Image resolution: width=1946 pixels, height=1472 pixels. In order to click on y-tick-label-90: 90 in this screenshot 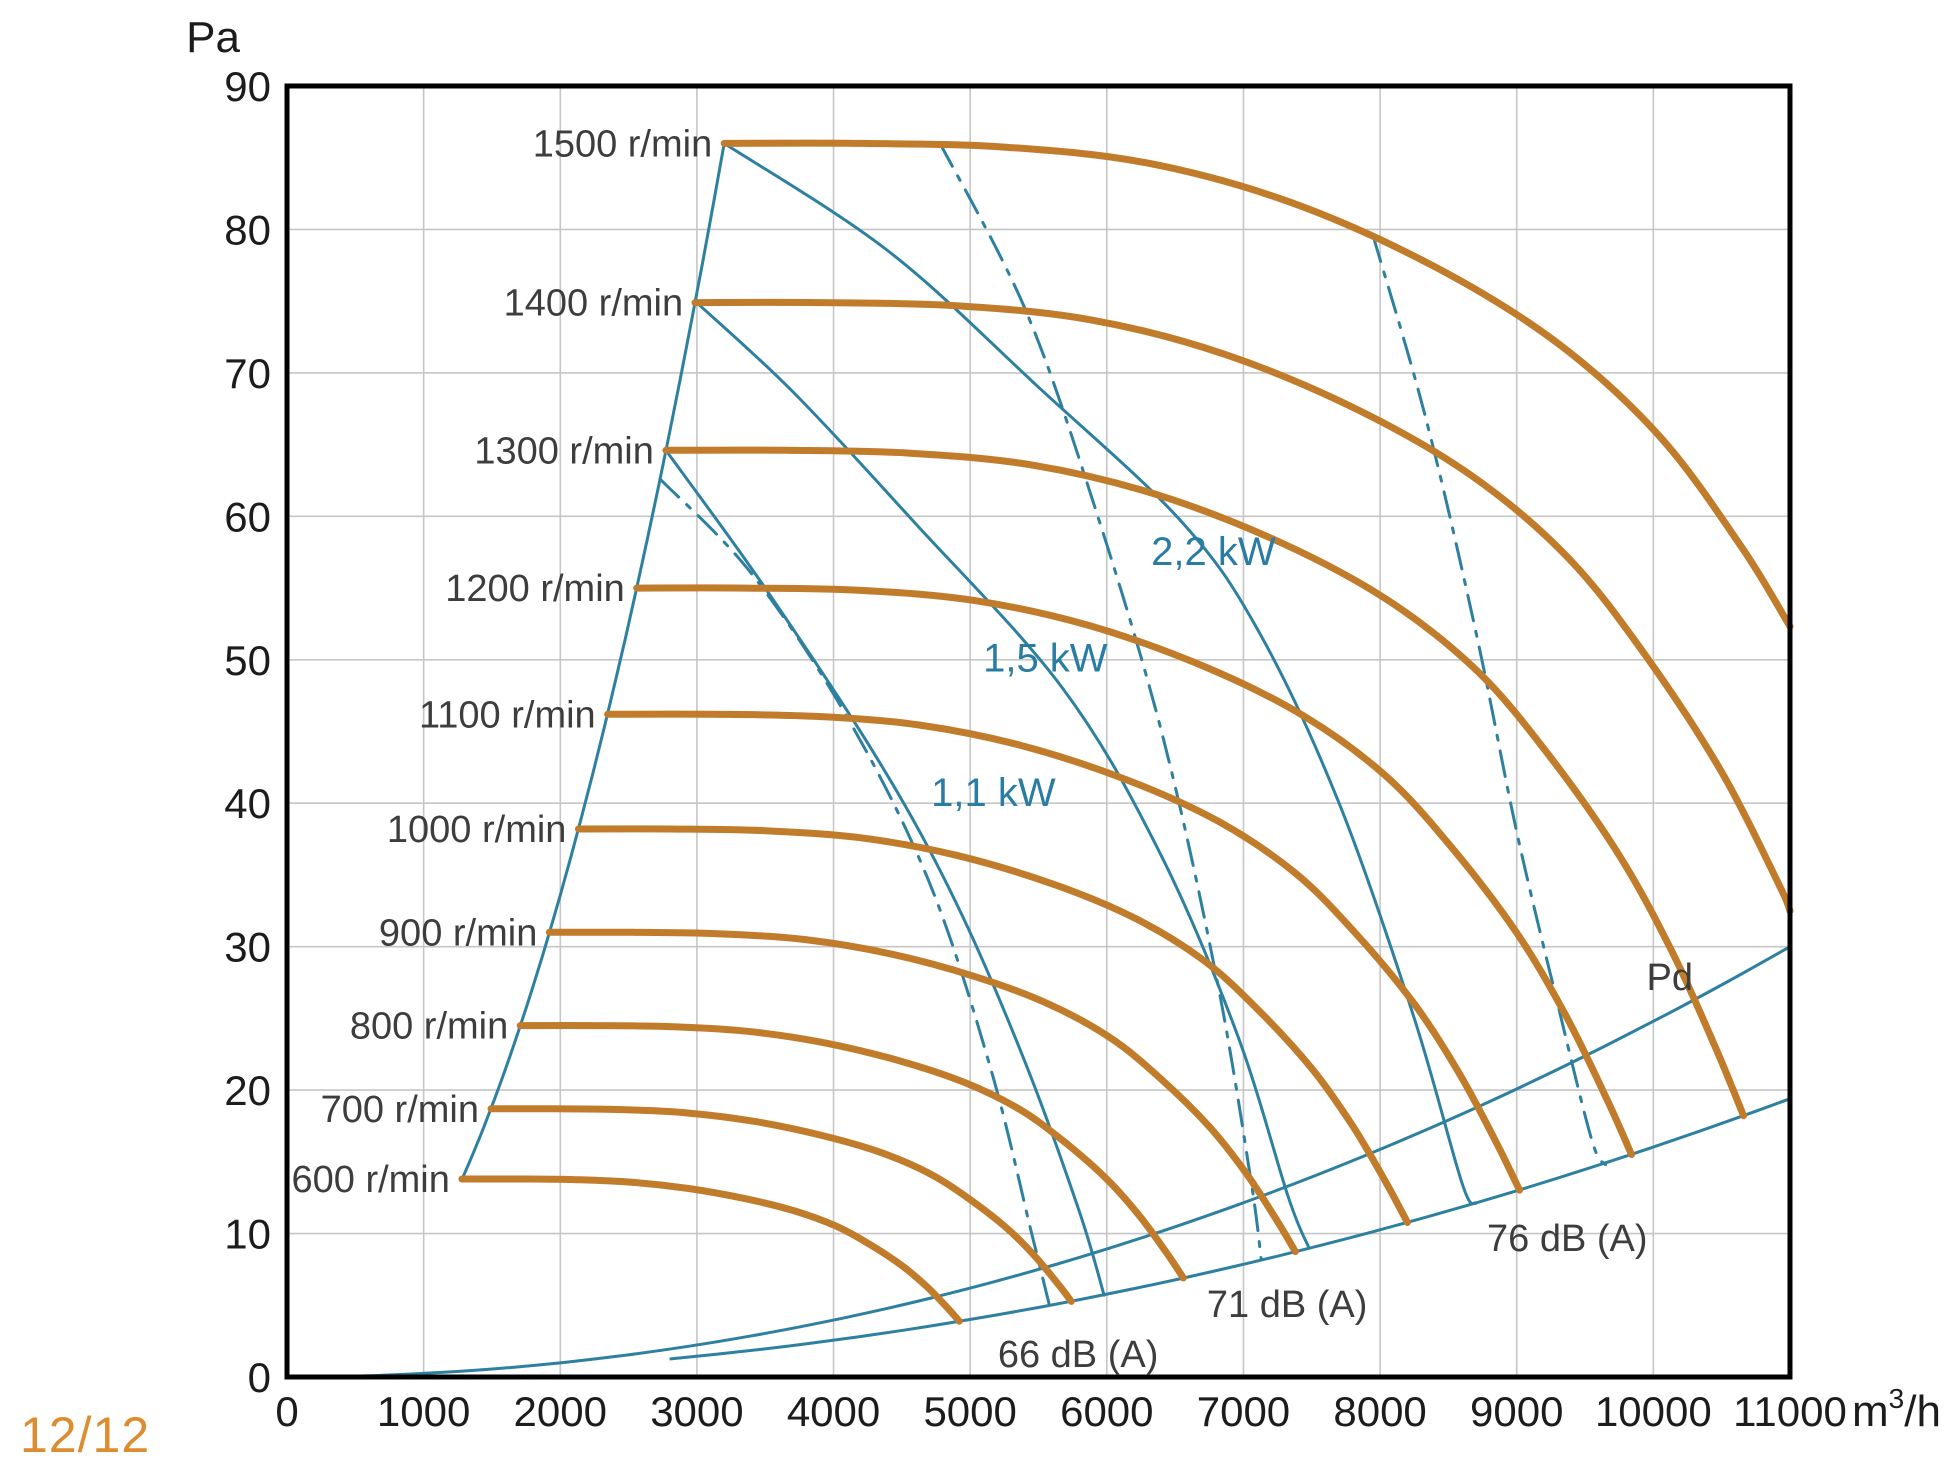, I will do `click(247, 86)`.